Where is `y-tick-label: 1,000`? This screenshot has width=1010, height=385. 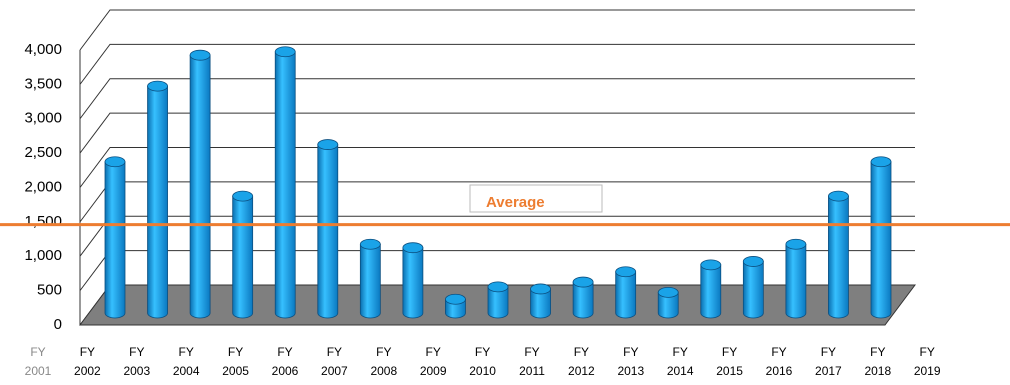
y-tick-label: 1,000 is located at coordinates (43, 255).